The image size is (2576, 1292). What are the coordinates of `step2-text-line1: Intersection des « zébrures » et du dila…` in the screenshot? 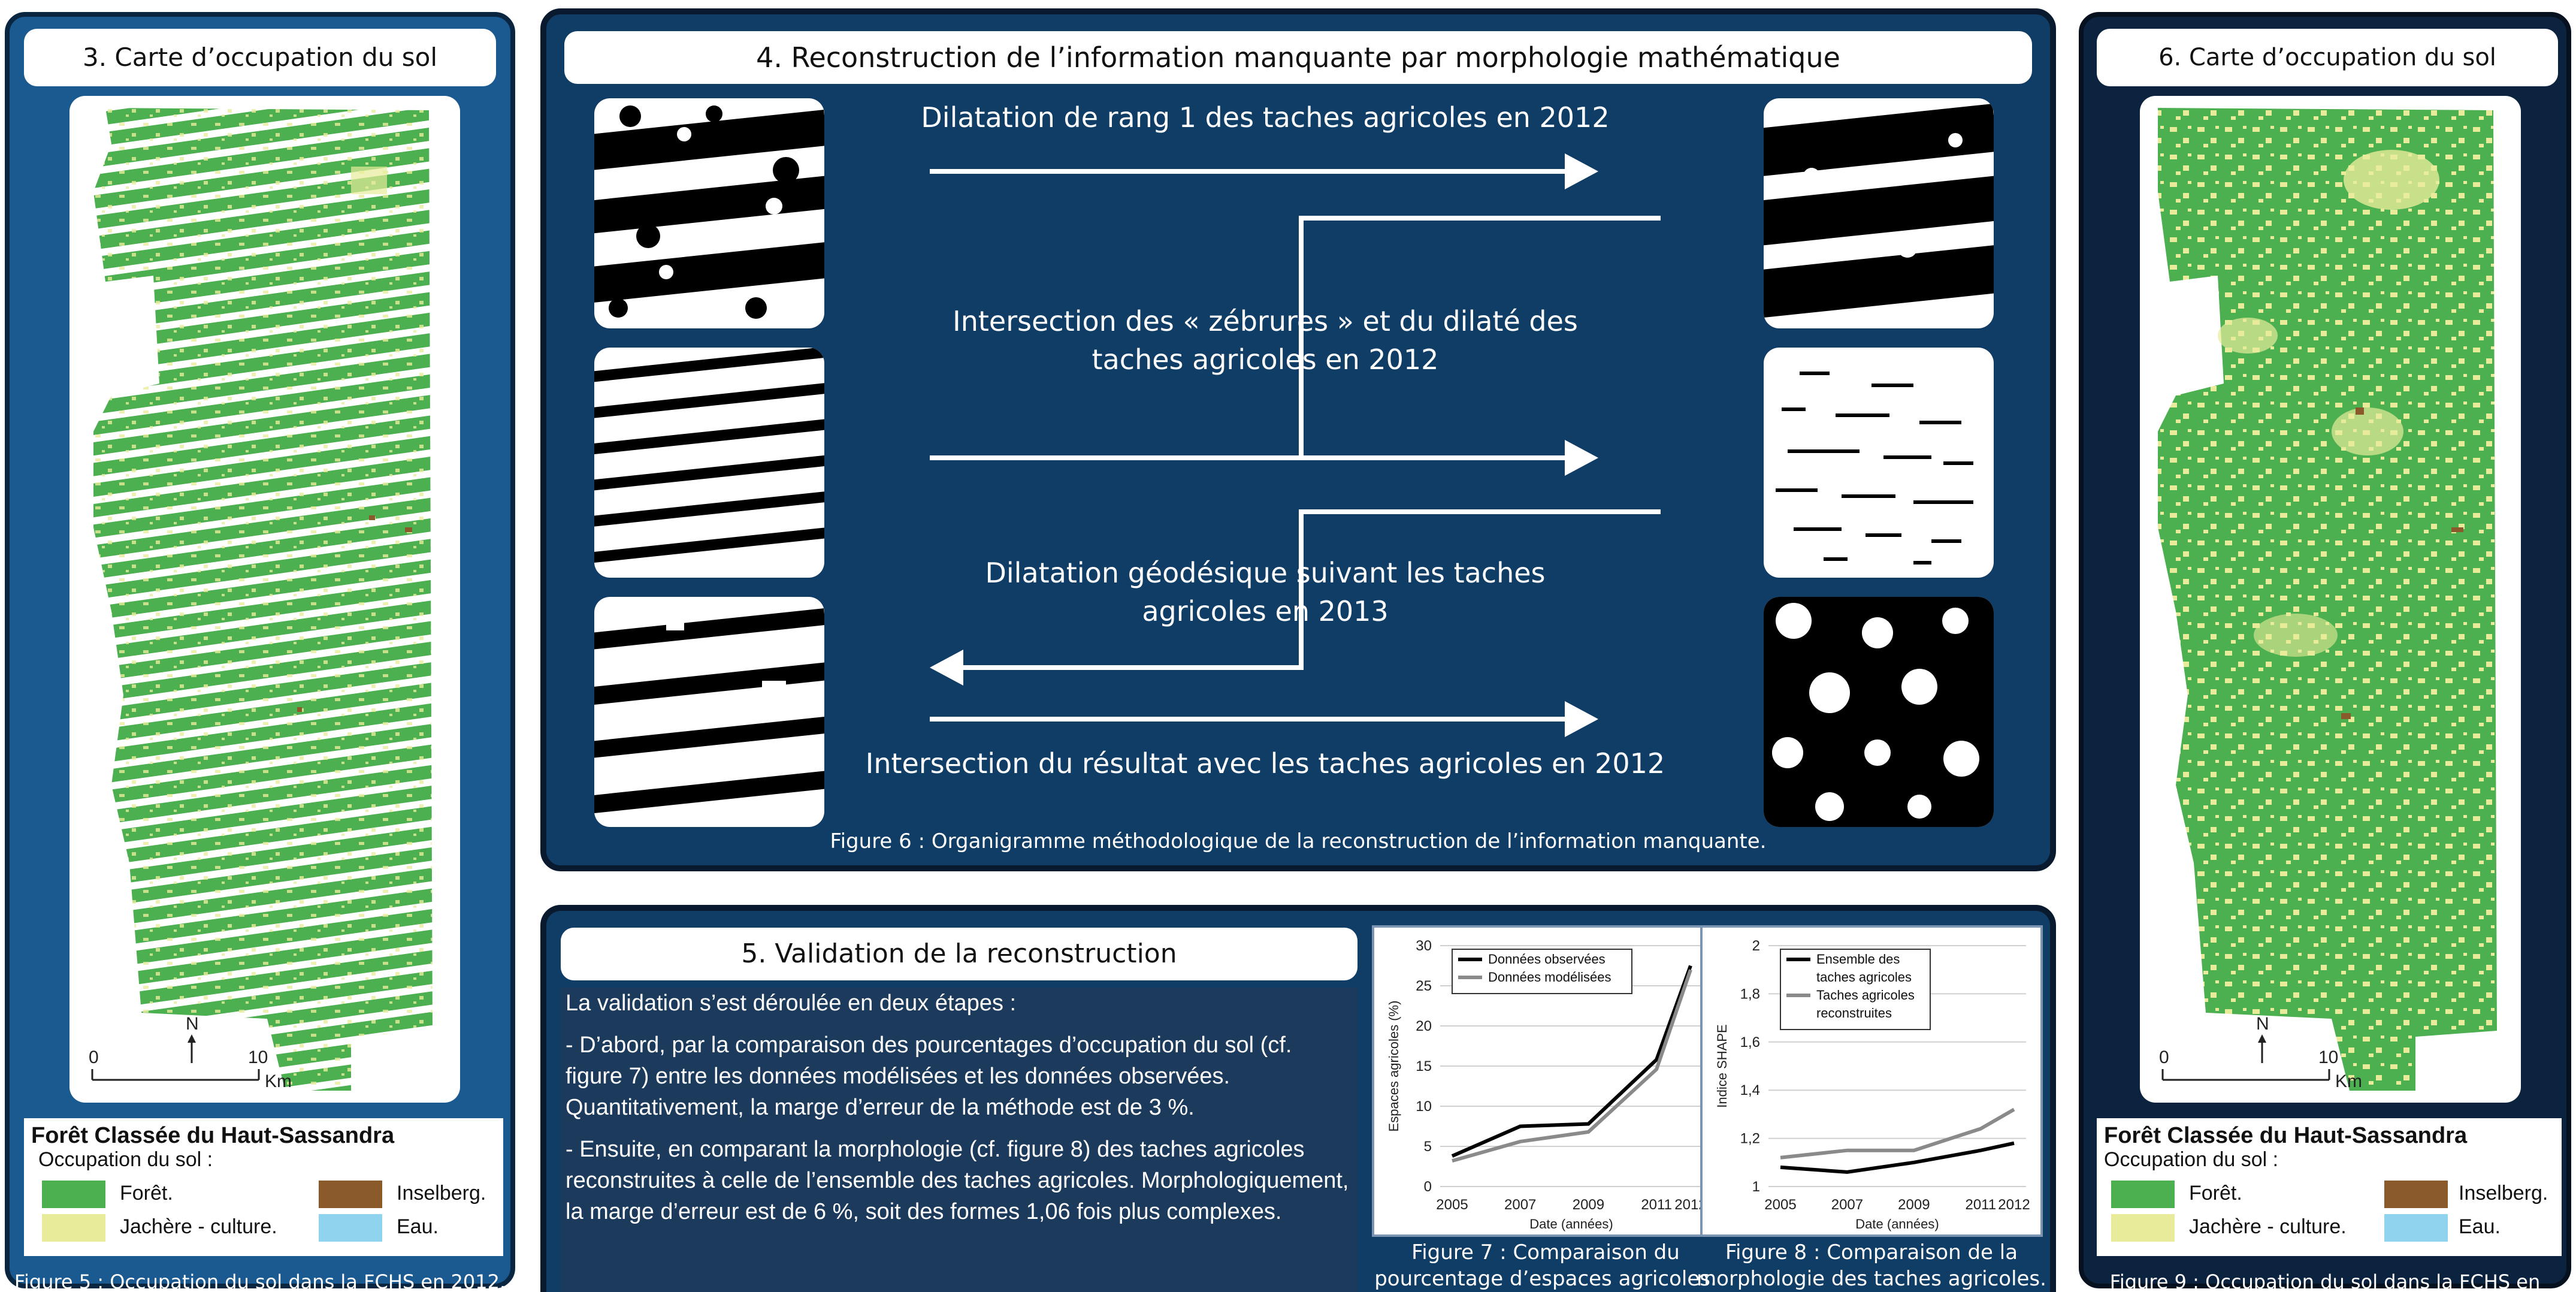 It's located at (1265, 321).